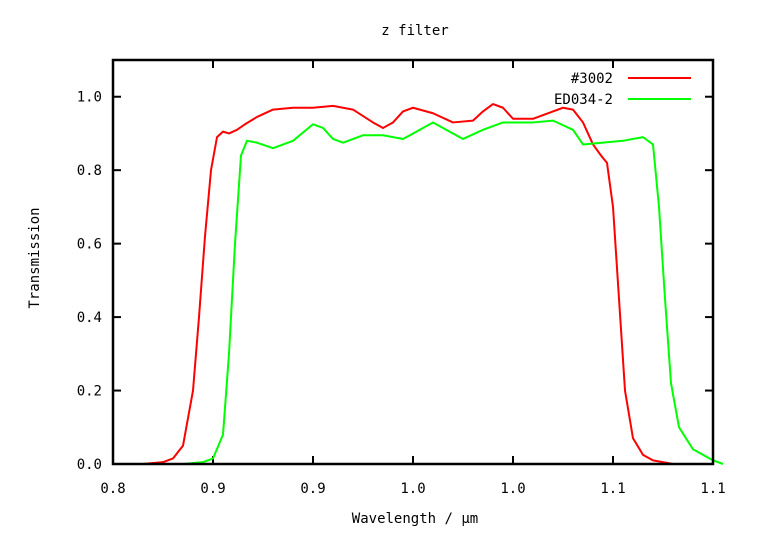 The width and height of the screenshot is (768, 546). Describe the element at coordinates (415, 519) in the screenshot. I see `x-axis-label: Wavelength / µm` at that location.